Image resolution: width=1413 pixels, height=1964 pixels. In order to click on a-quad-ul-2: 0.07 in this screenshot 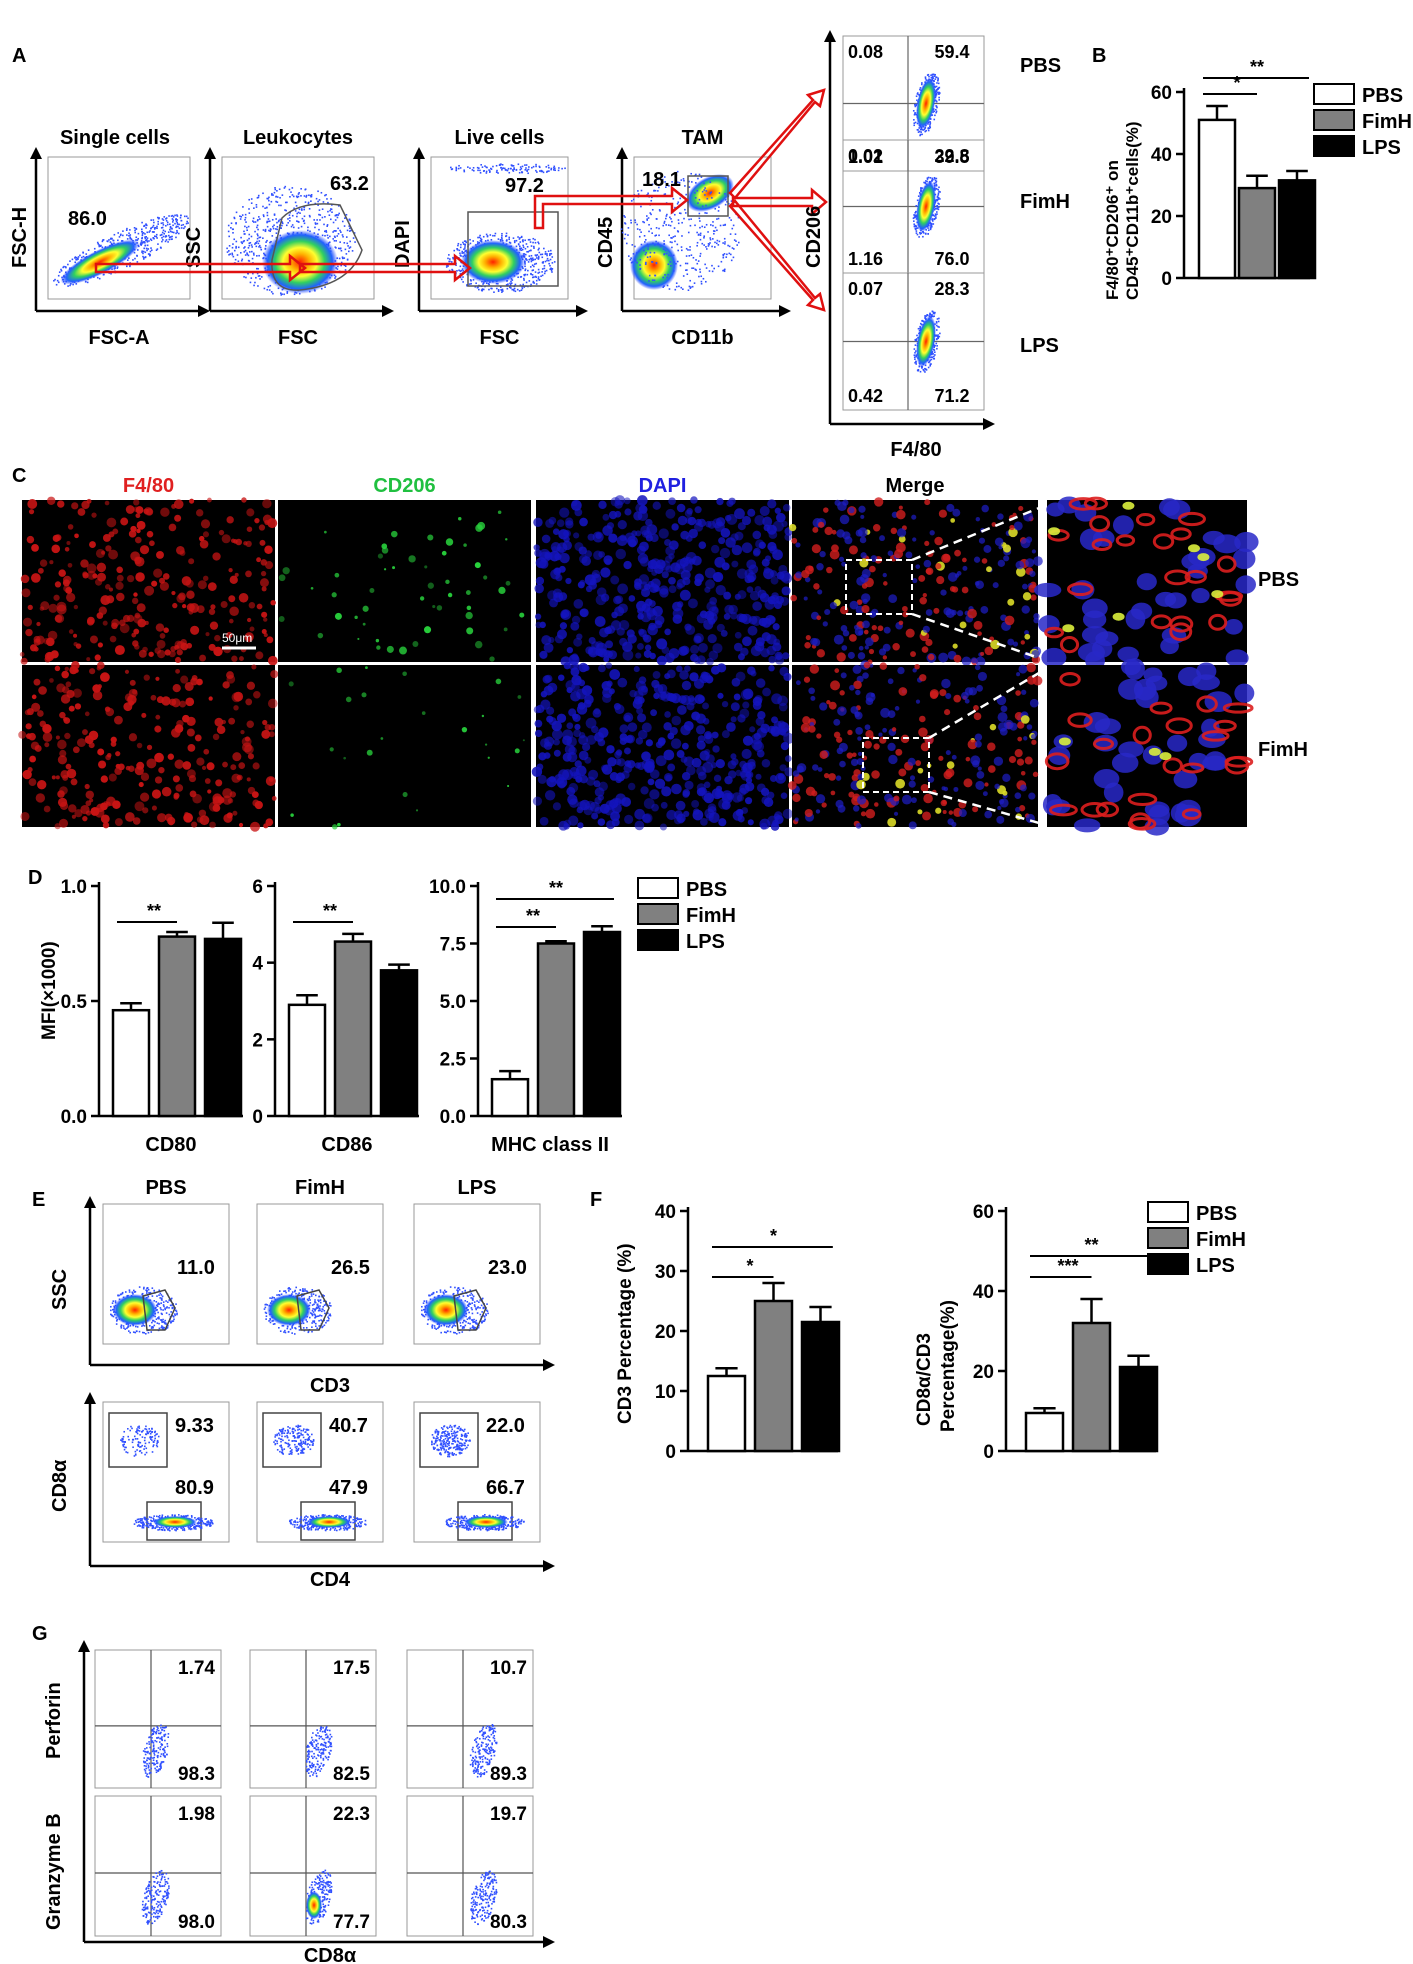, I will do `click(865, 289)`.